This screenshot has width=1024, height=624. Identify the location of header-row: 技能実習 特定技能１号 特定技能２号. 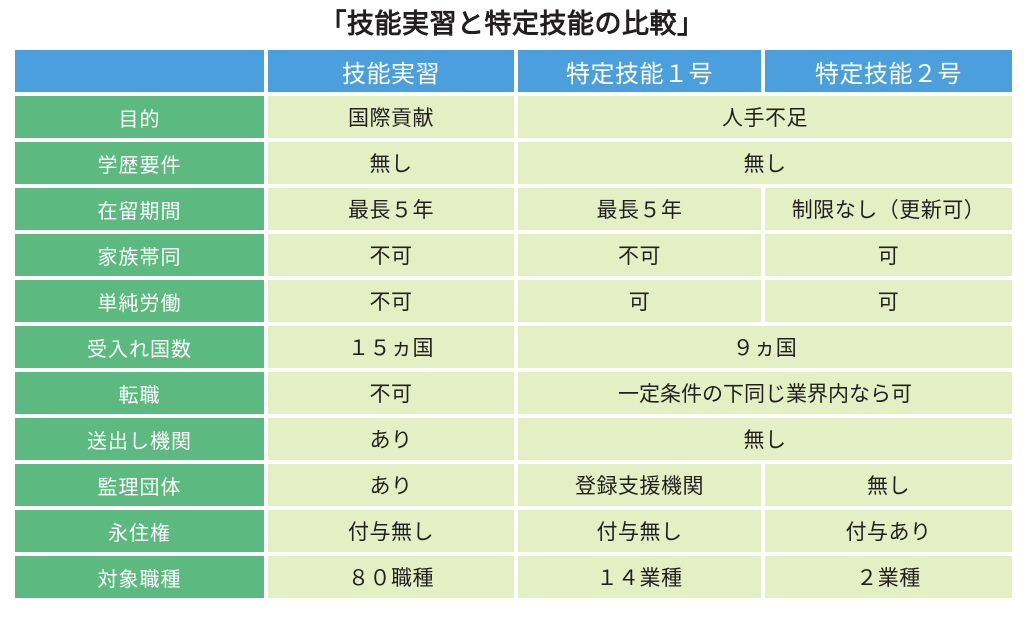
(513, 71).